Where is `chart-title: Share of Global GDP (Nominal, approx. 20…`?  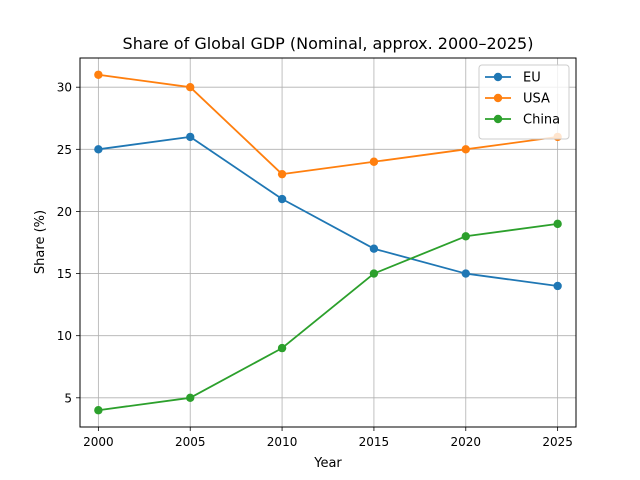 chart-title: Share of Global GDP (Nominal, approx. 20… is located at coordinates (328, 43).